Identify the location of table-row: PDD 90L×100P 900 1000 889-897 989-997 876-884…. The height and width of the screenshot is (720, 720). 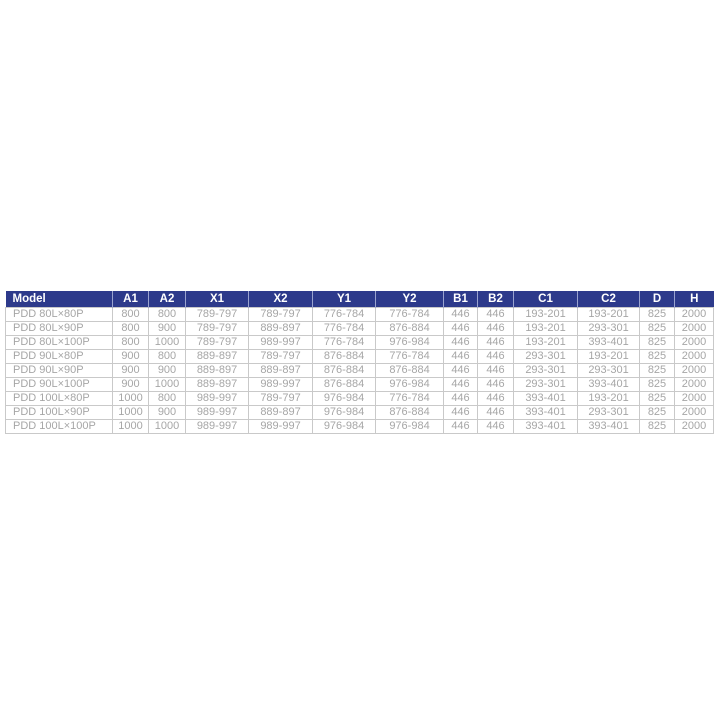
(359, 384).